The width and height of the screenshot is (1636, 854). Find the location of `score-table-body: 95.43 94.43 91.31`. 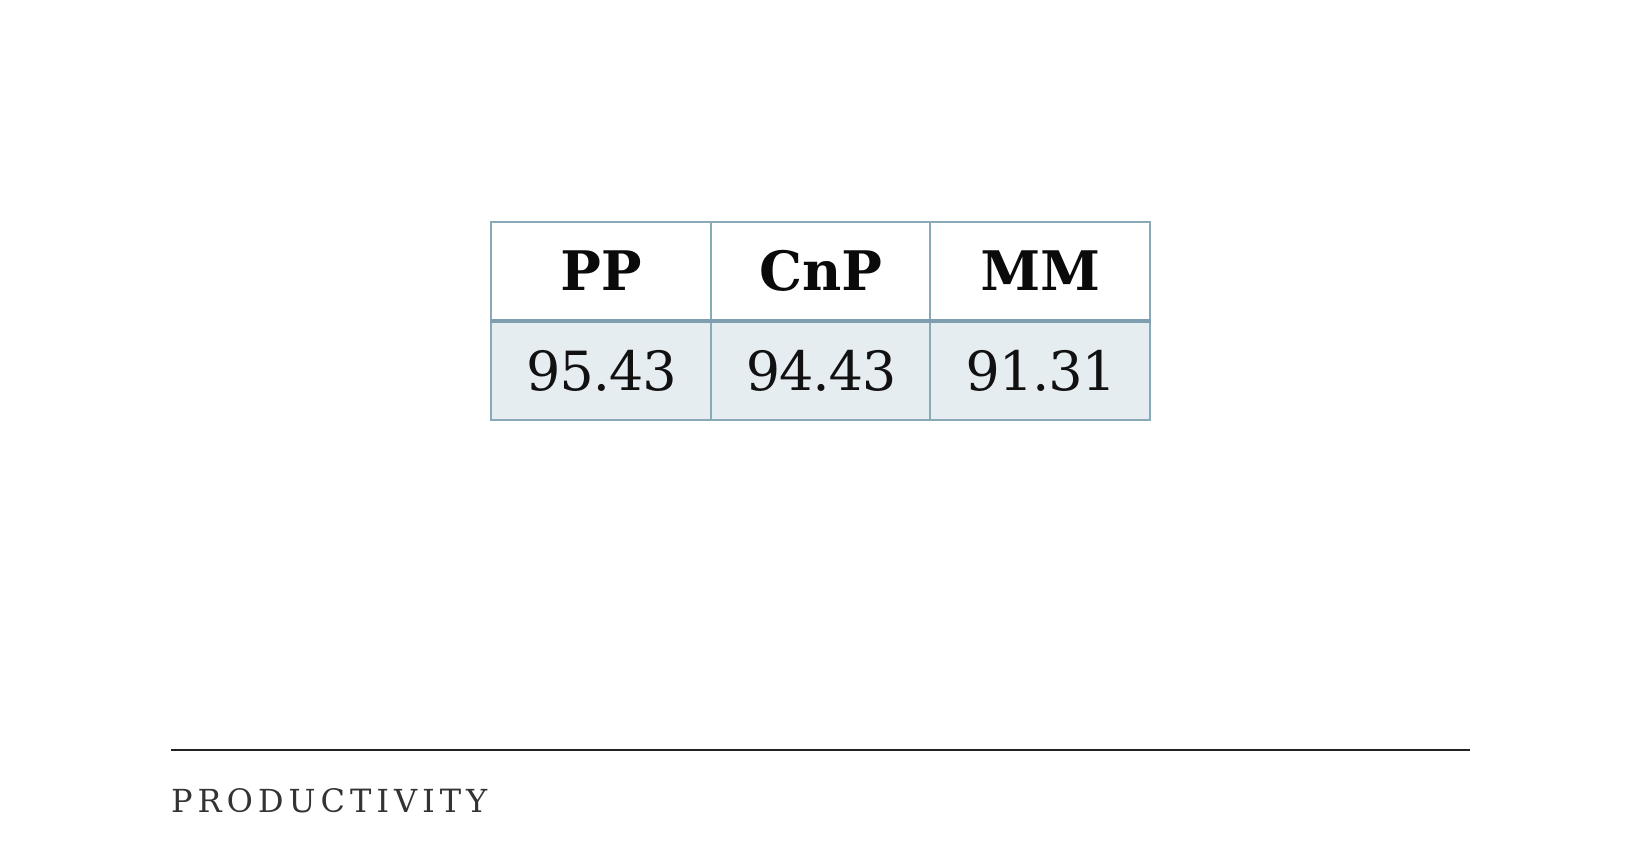

score-table-body: 95.43 94.43 91.31 is located at coordinates (820, 370).